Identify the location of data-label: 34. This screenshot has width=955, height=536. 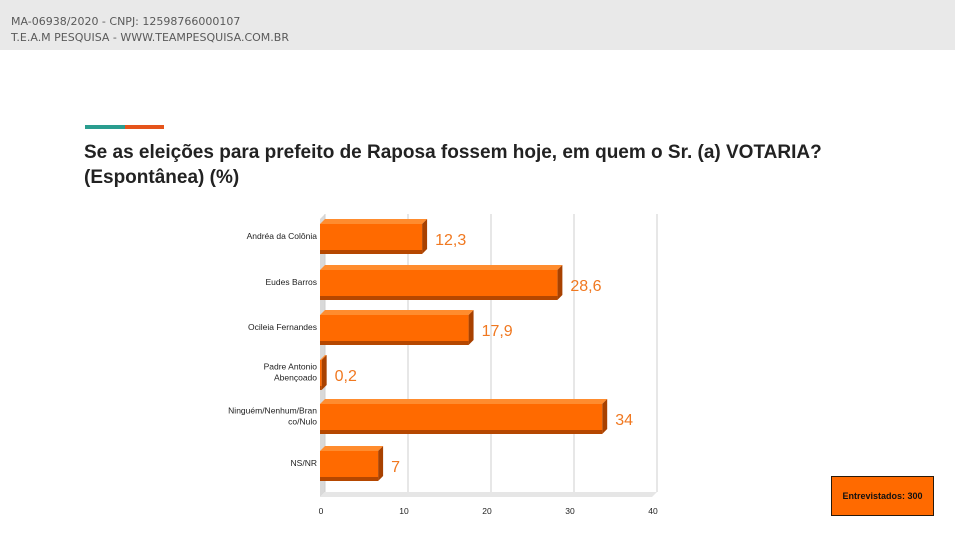
(624, 420).